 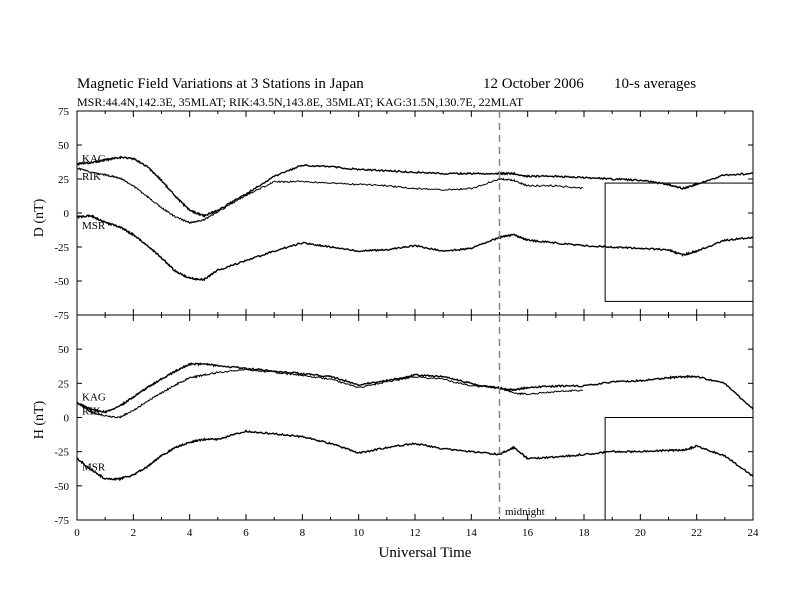 I want to click on xtick-label: 18, so click(x=585, y=533).